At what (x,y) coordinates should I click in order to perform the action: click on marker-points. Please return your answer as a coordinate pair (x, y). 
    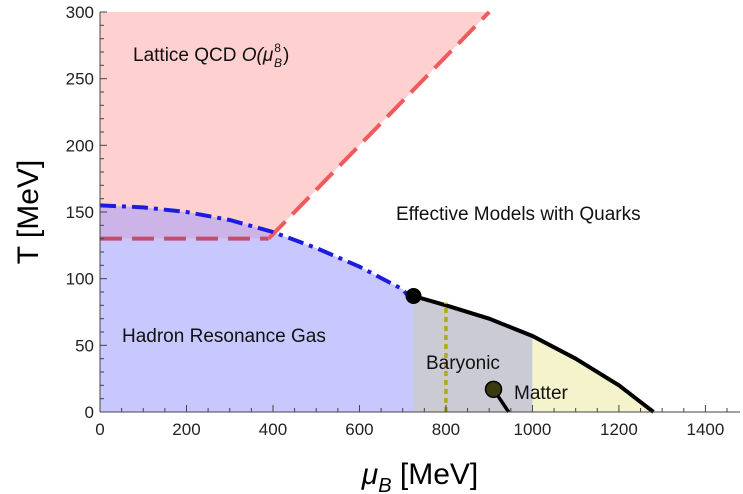
    Looking at the image, I should click on (454, 343).